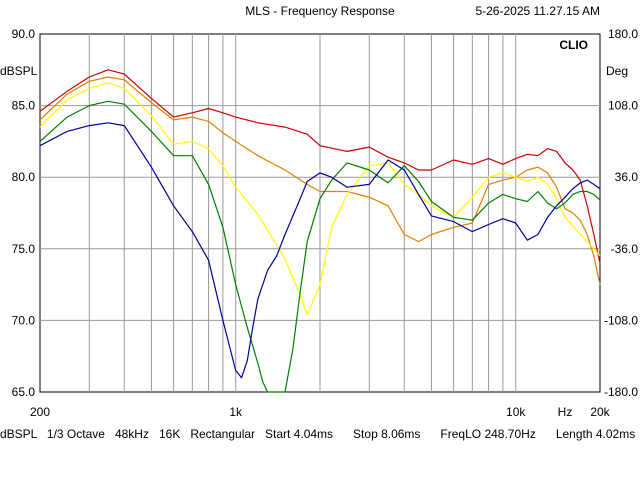 The width and height of the screenshot is (640, 480). Describe the element at coordinates (565, 412) in the screenshot. I see `x-tick-label: Hz` at that location.